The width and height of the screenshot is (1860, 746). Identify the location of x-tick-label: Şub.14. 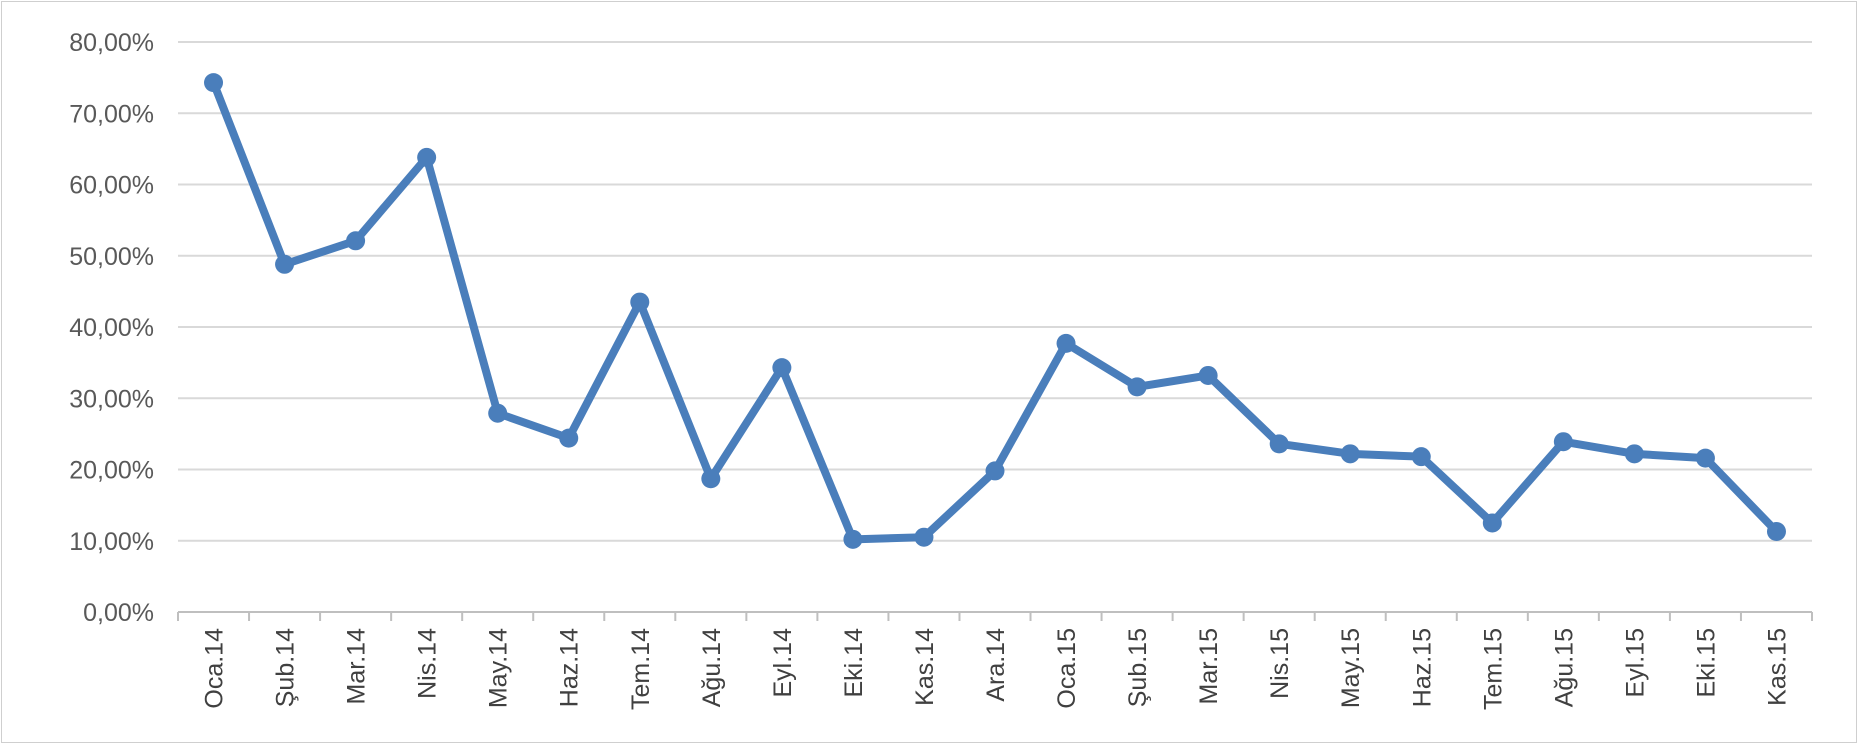
(286, 667).